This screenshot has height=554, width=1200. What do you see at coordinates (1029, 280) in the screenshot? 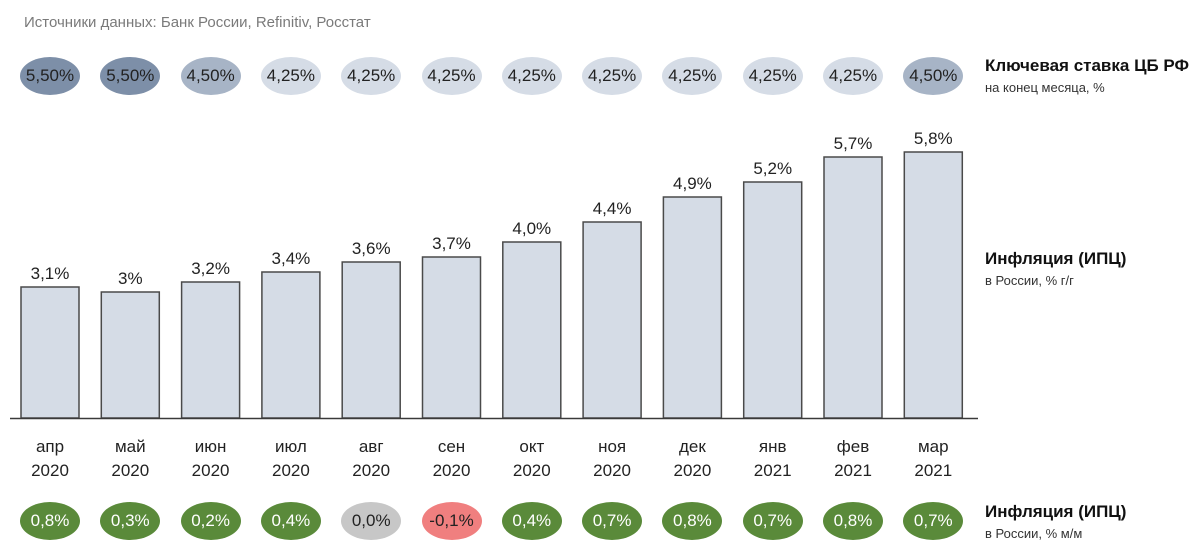
I see `inflation-yoy-subtitle: в России, % г/г` at bounding box center [1029, 280].